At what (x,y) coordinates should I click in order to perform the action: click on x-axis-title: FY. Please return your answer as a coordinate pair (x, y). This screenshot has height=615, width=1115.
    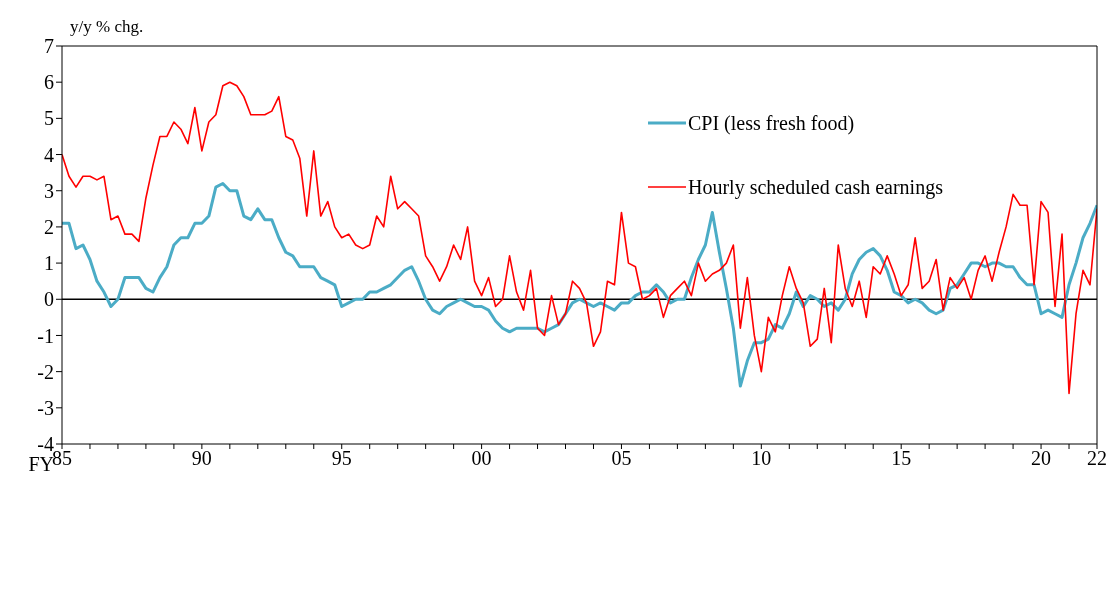
    Looking at the image, I should click on (41, 464).